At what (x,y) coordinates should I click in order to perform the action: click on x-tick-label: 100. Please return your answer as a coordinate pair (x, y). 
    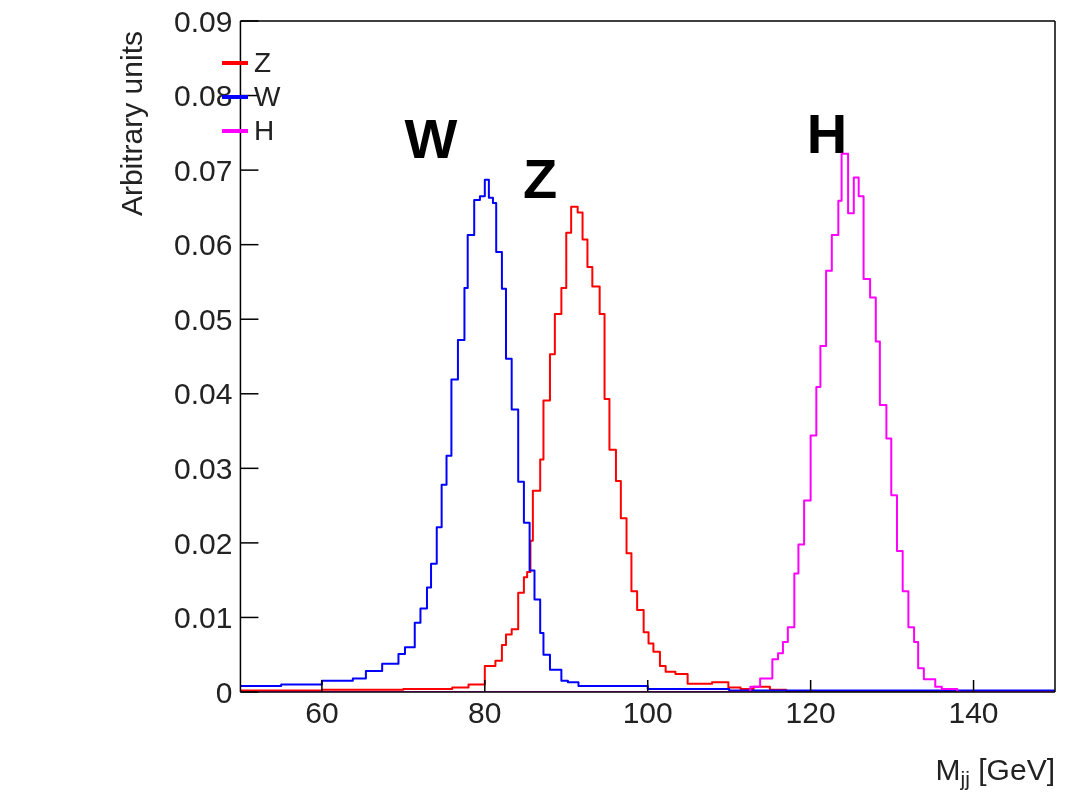
    Looking at the image, I should click on (647, 713).